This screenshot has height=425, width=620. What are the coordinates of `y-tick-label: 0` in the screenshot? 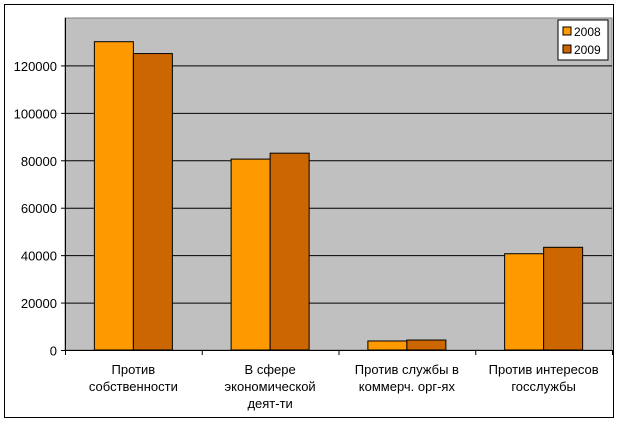 It's located at (53, 351).